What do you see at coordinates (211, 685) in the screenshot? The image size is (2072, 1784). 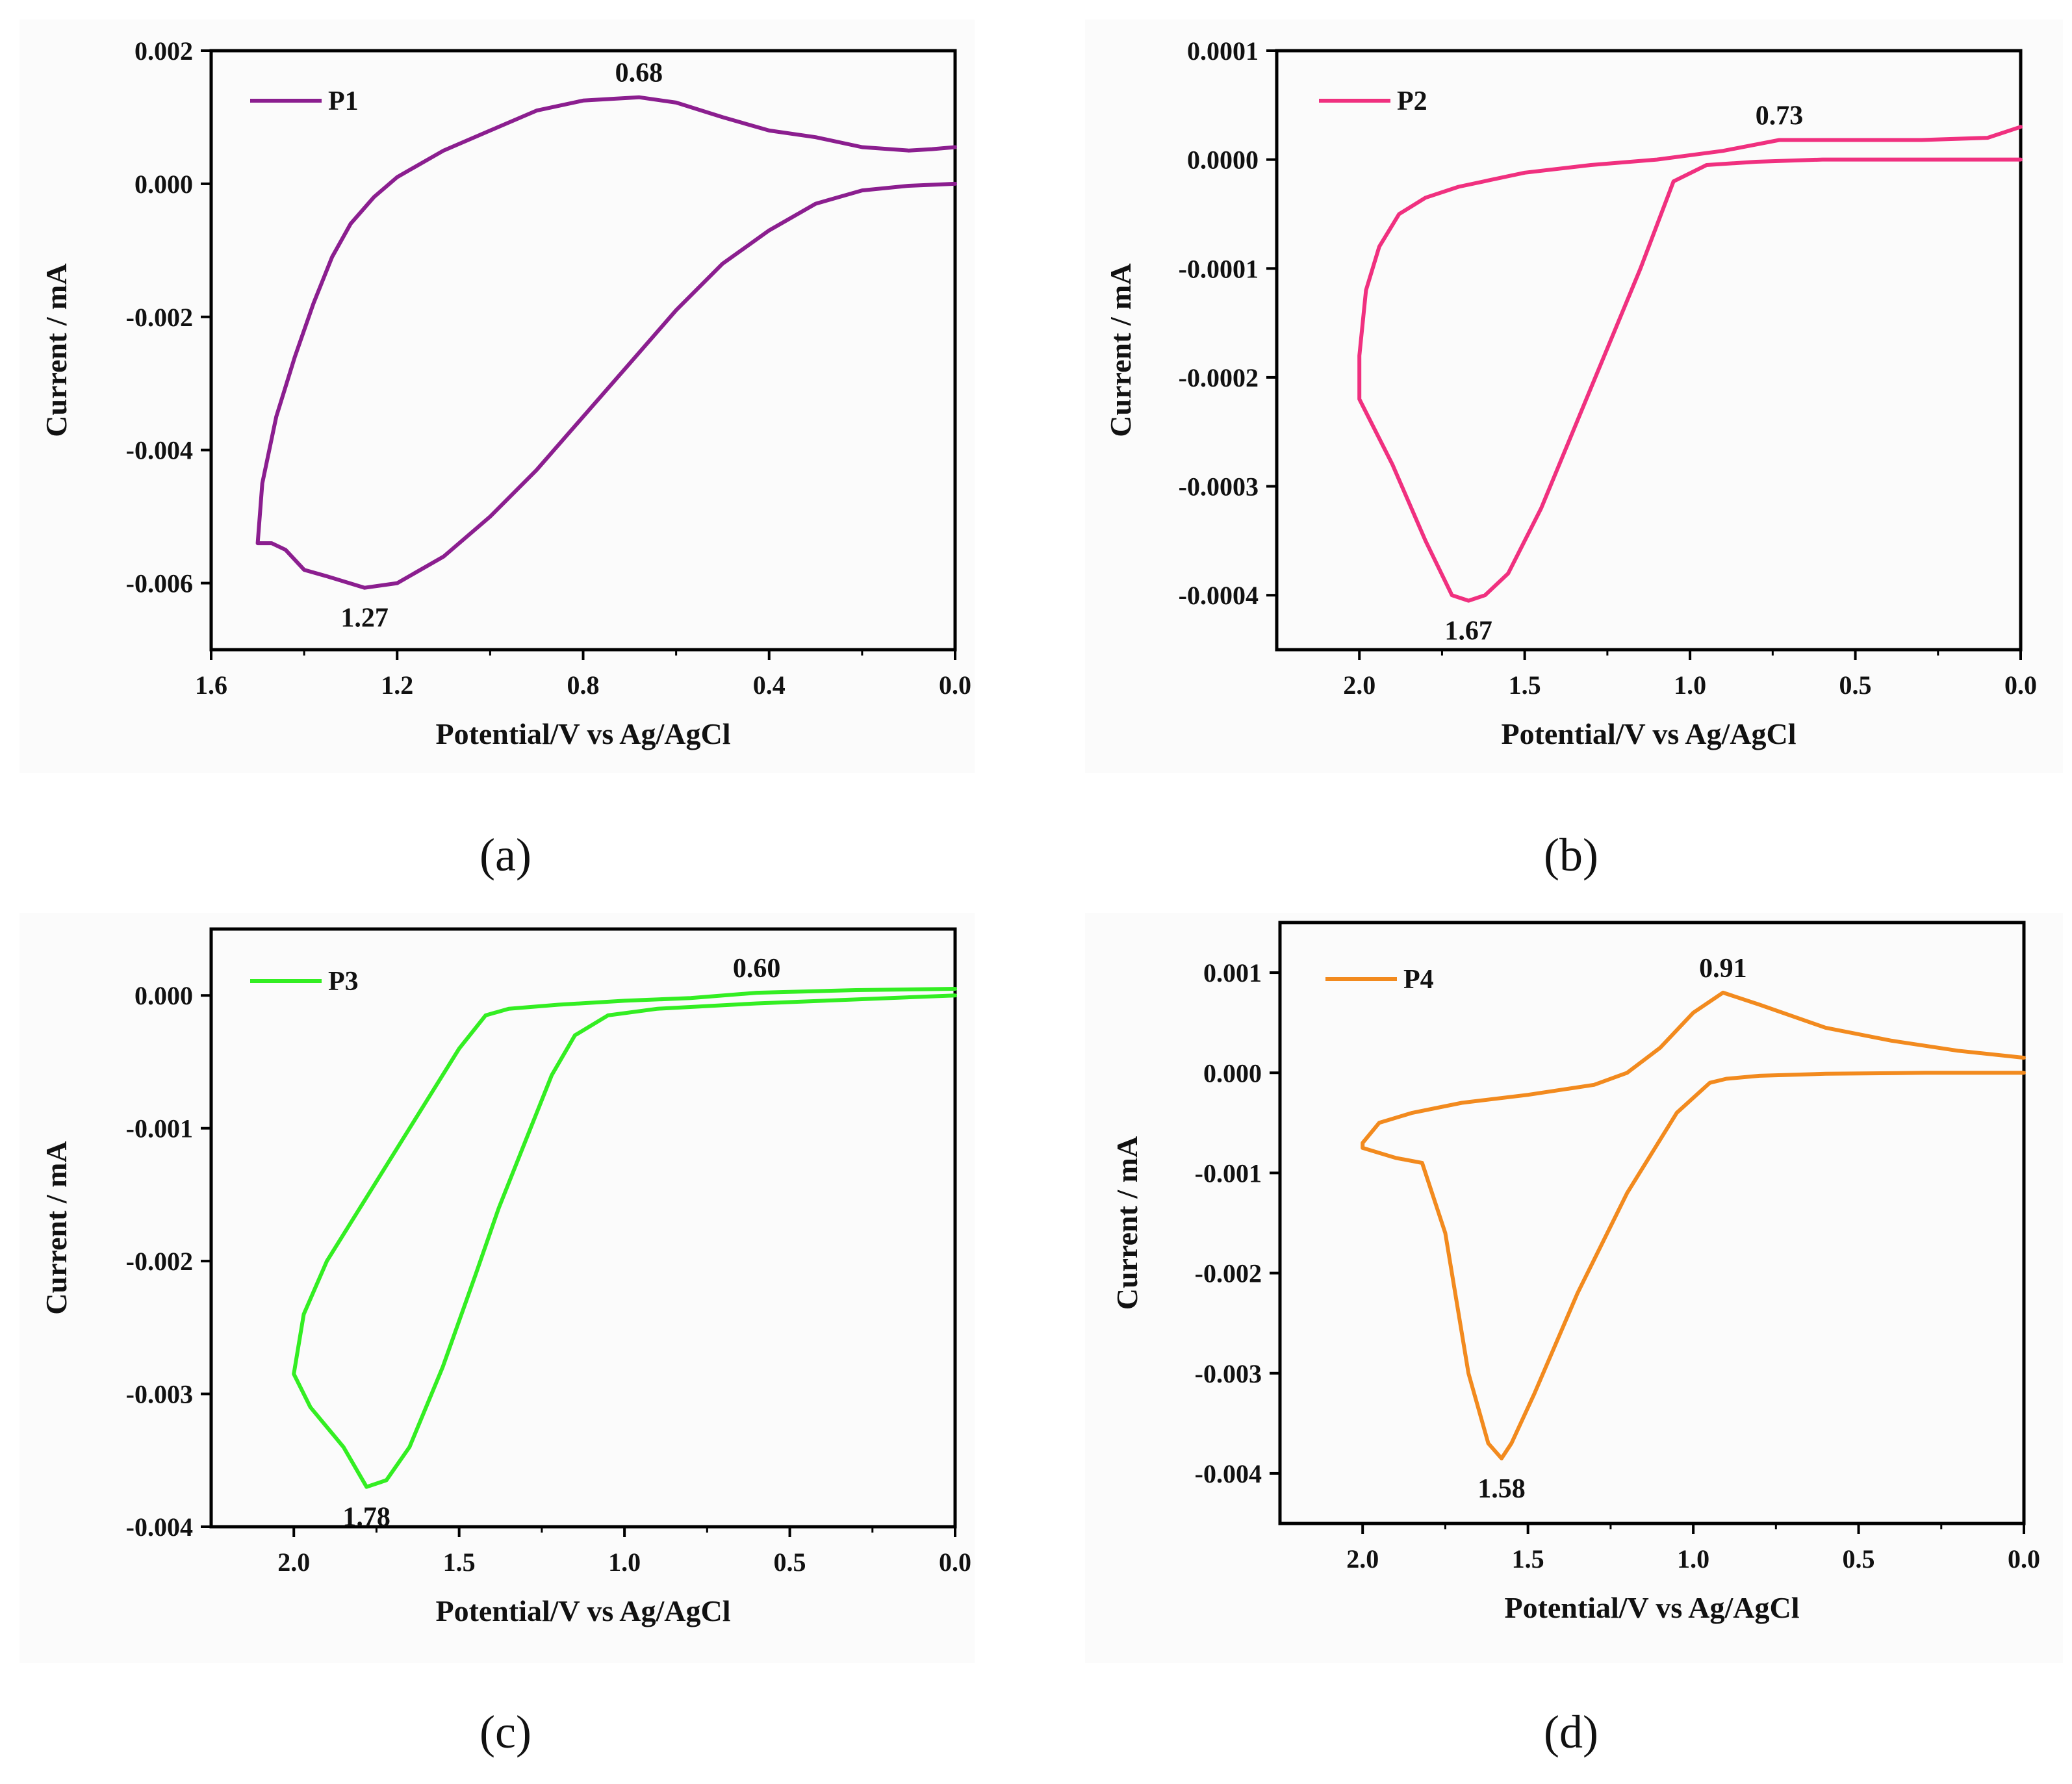 I see `x-tick-label: 1.6` at bounding box center [211, 685].